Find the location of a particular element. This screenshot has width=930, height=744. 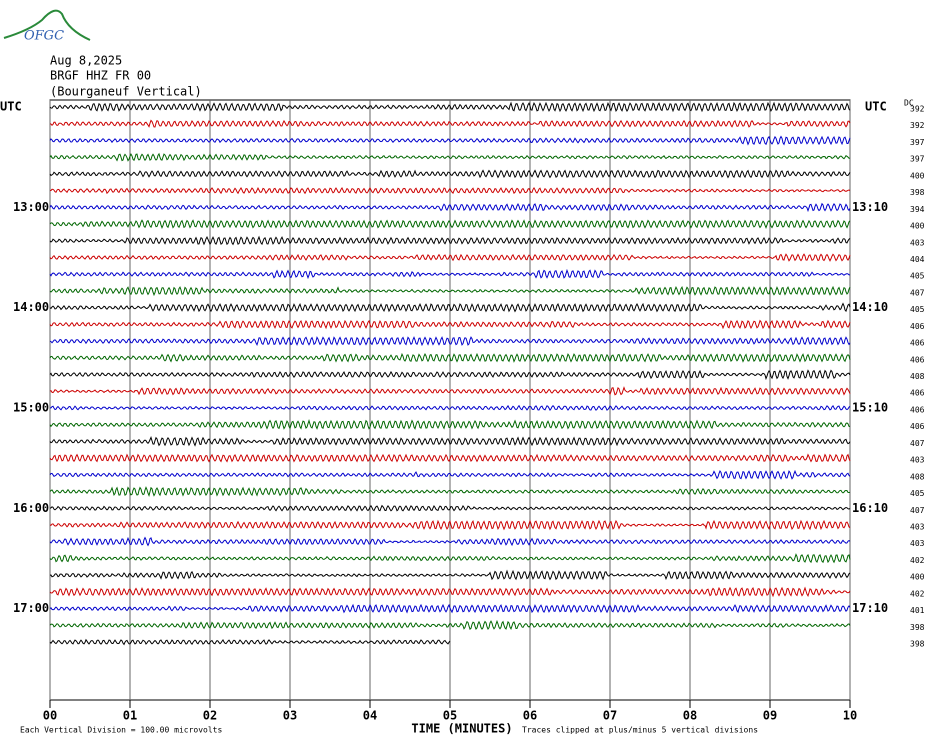

x-tick-label: 03 is located at coordinates (290, 716).